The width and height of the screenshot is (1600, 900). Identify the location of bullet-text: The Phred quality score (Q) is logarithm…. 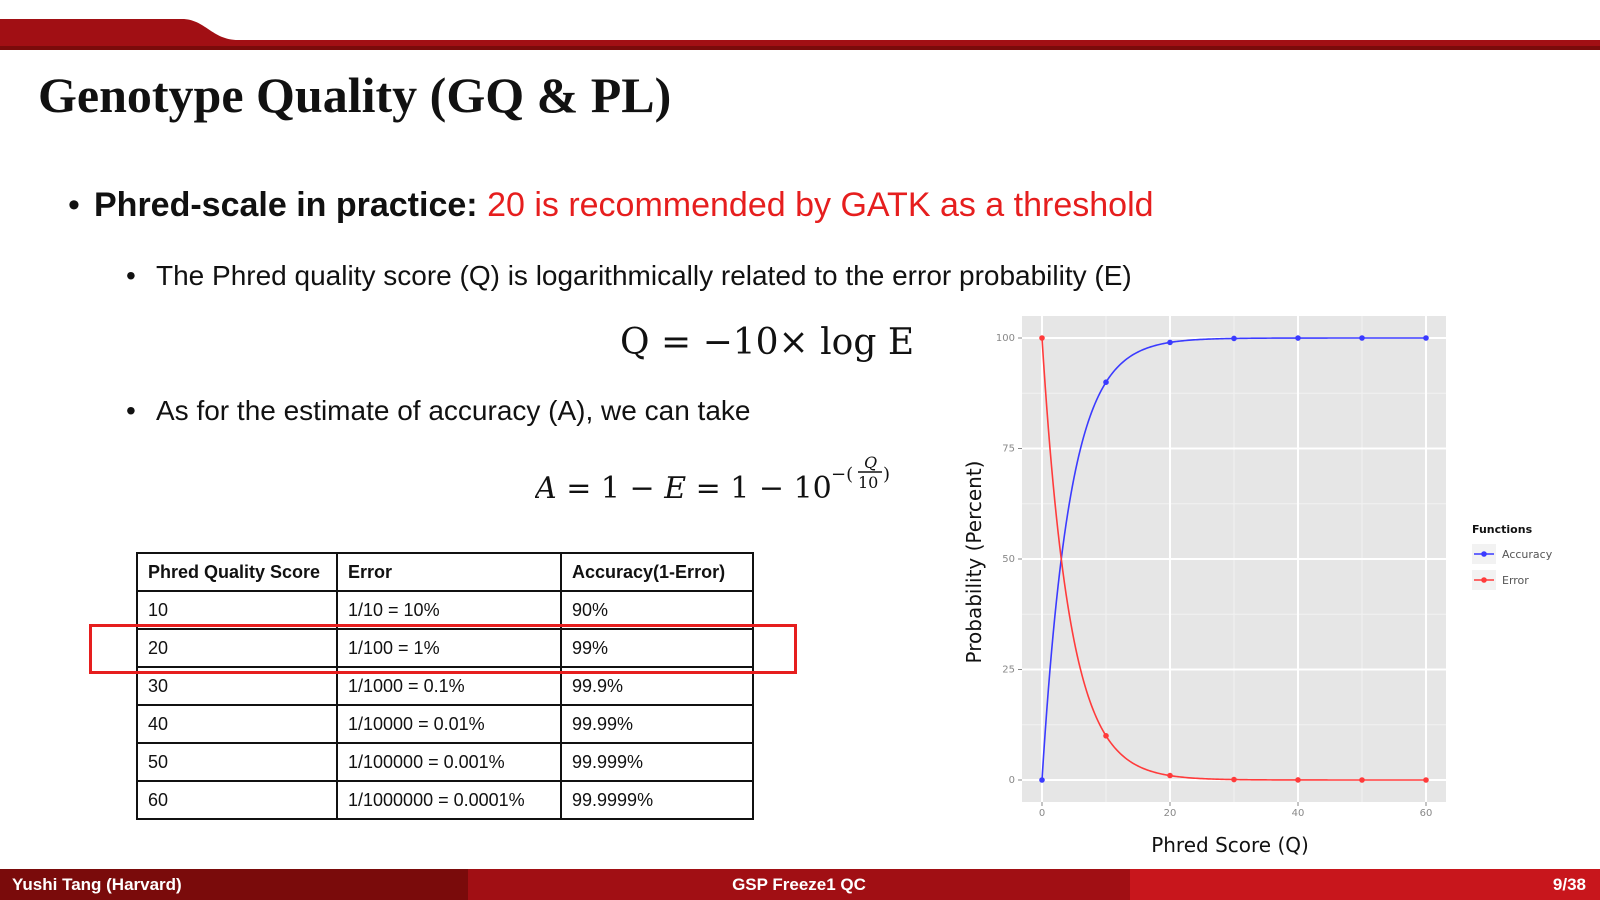
(644, 275).